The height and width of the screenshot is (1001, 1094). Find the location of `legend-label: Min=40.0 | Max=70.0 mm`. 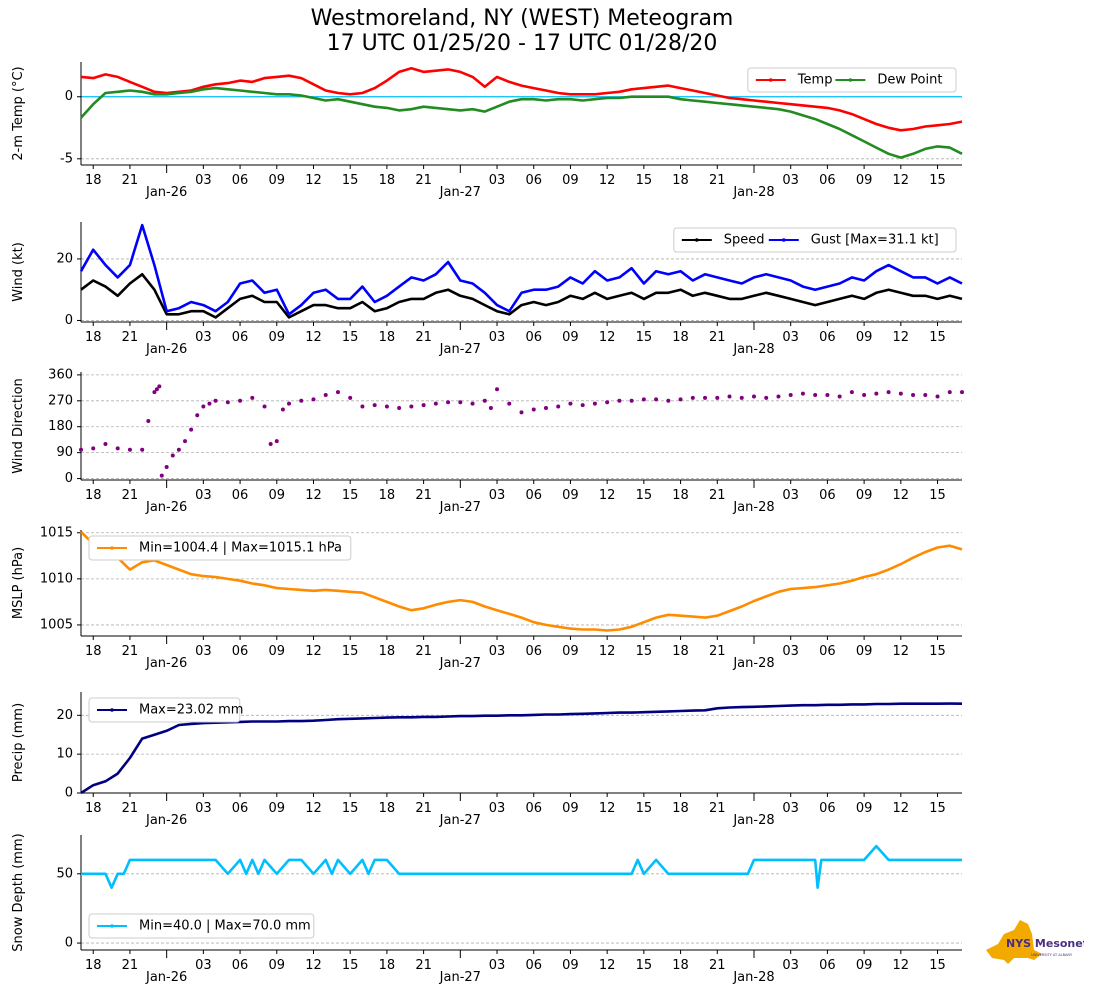

legend-label: Min=40.0 | Max=70.0 mm is located at coordinates (225, 926).